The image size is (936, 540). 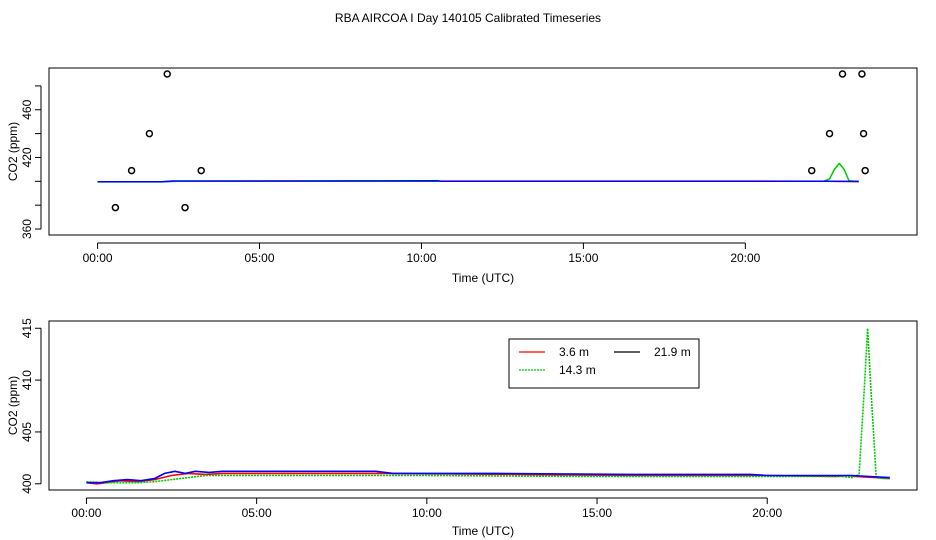 What do you see at coordinates (27, 328) in the screenshot?
I see `y-tick-label: 415` at bounding box center [27, 328].